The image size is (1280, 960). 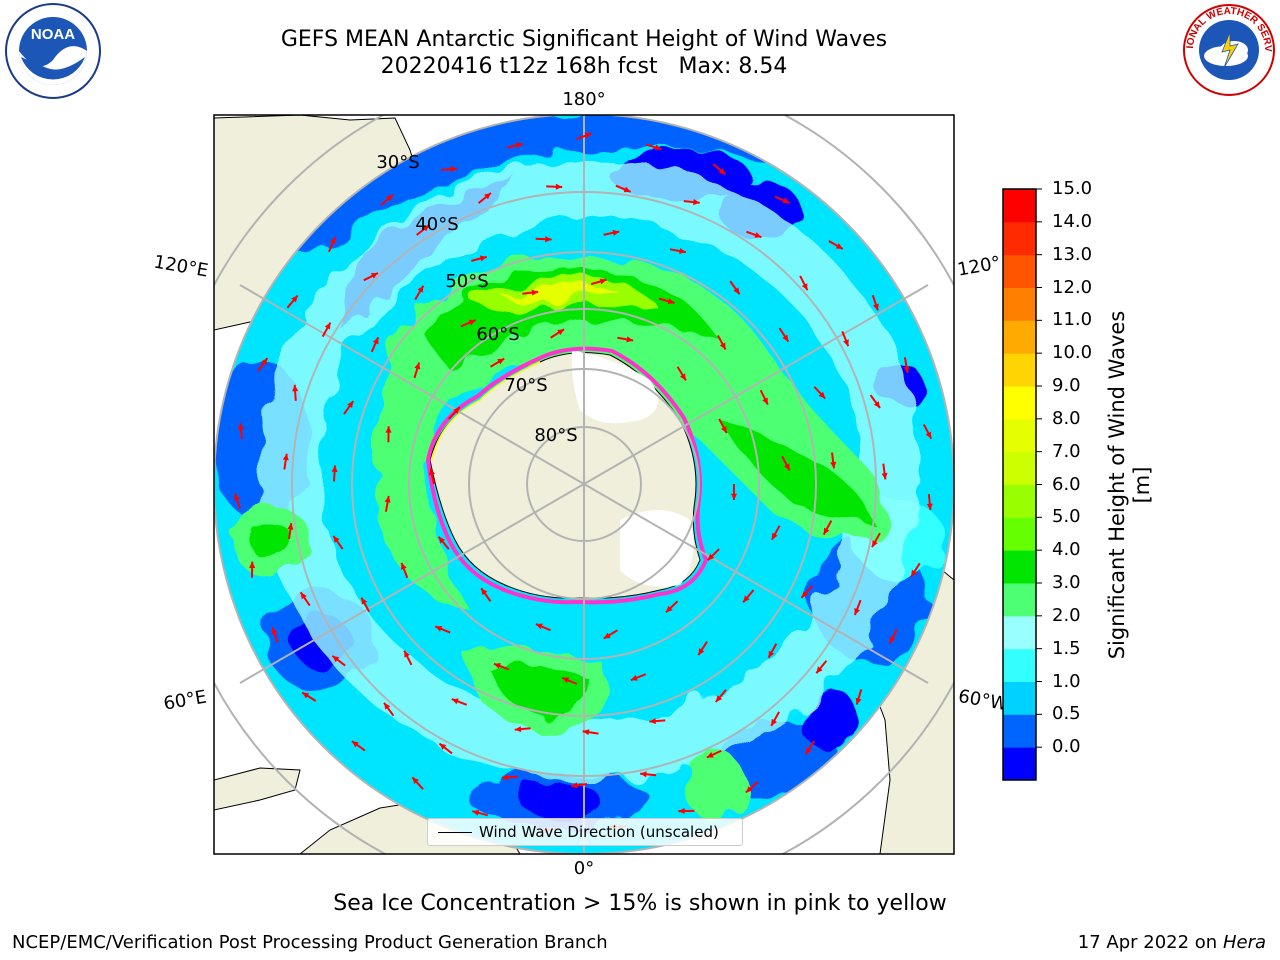 I want to click on lat-label-30s: 30°S, so click(x=397, y=162).